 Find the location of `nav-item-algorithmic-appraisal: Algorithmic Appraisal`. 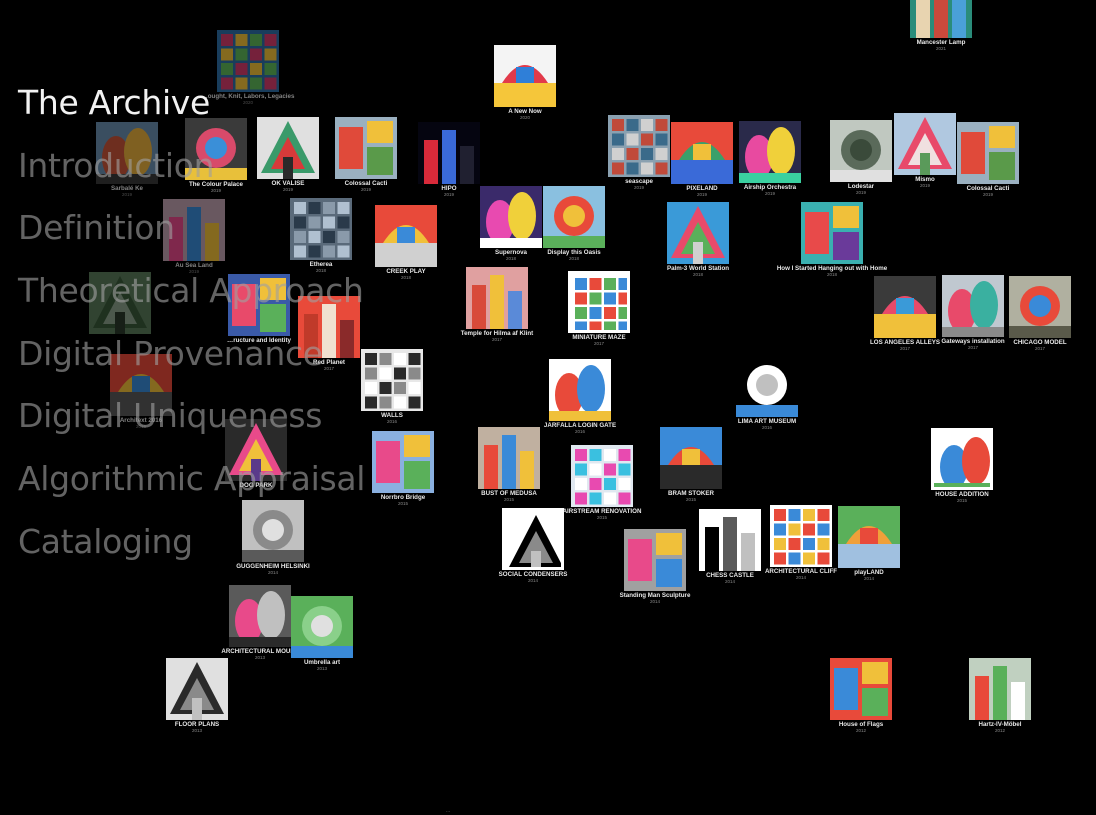

nav-item-algorithmic-appraisal: Algorithmic Appraisal is located at coordinates (192, 479).